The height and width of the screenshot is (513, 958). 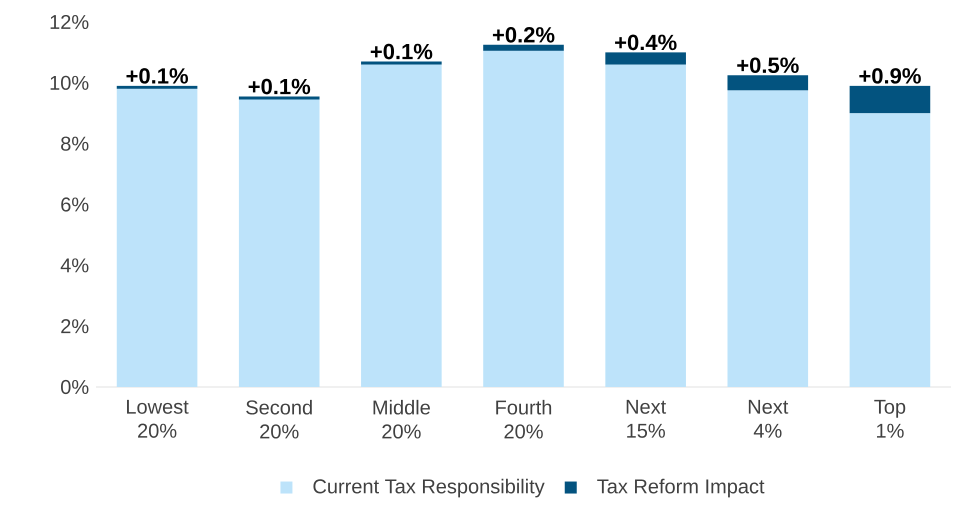 I want to click on y-tick-label: 8%, so click(x=74, y=143).